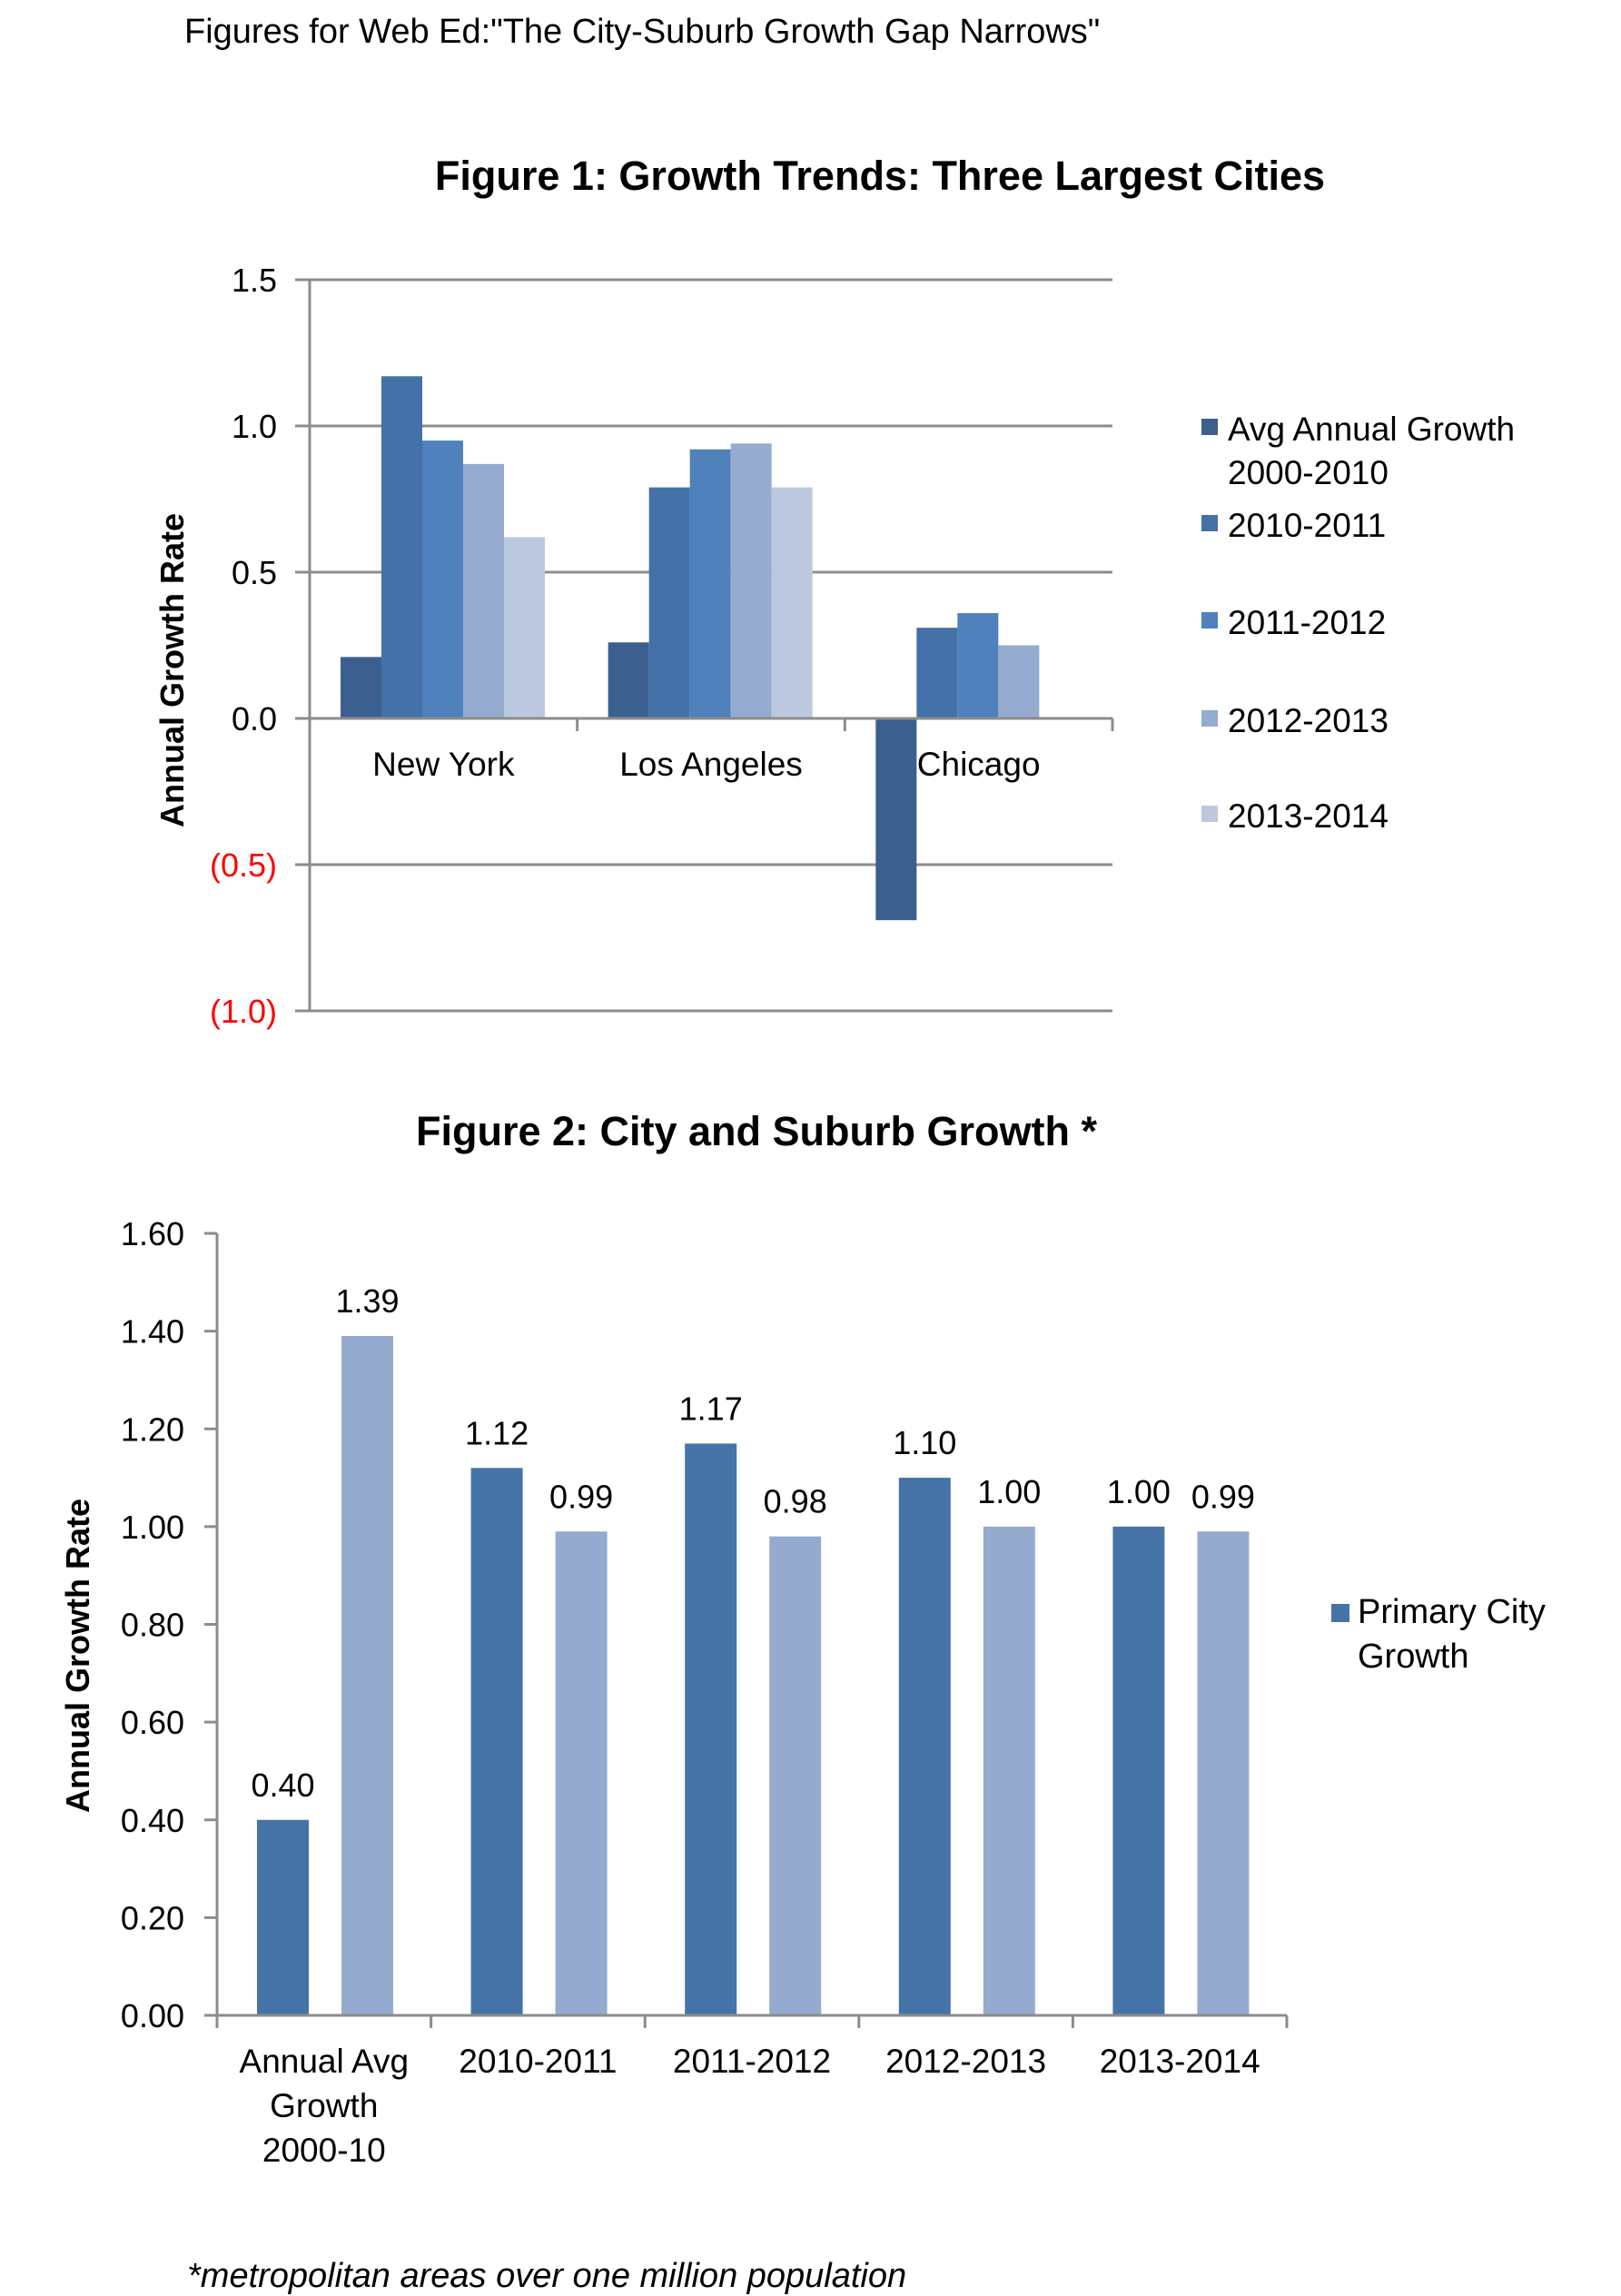 Image resolution: width=1621 pixels, height=2296 pixels. Describe the element at coordinates (254, 718) in the screenshot. I see `y-tick-label: 0.0` at that location.